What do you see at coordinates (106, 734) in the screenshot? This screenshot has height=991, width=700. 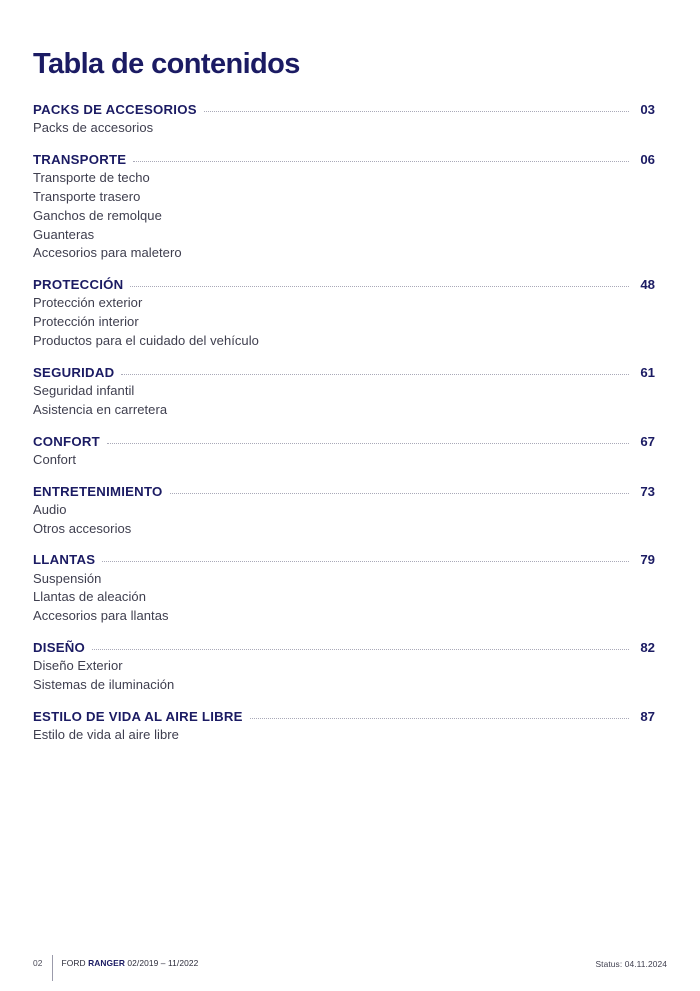 I see `toc-subitem: Estilo de vida al aire libre` at bounding box center [106, 734].